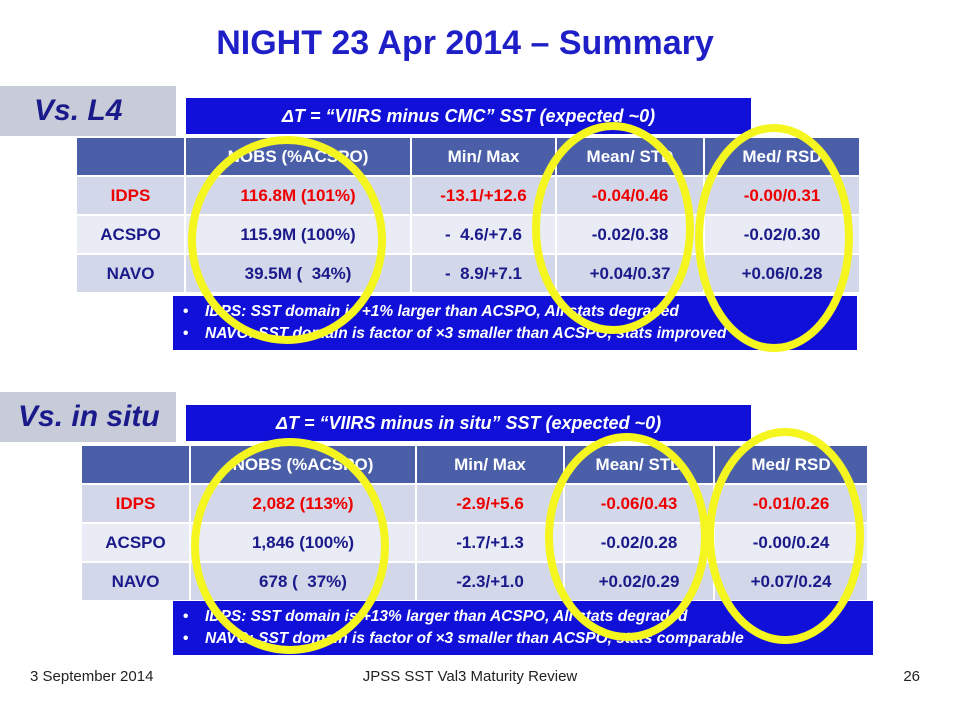 The height and width of the screenshot is (720, 960). I want to click on table-cell: +0.04/0.37, so click(630, 274).